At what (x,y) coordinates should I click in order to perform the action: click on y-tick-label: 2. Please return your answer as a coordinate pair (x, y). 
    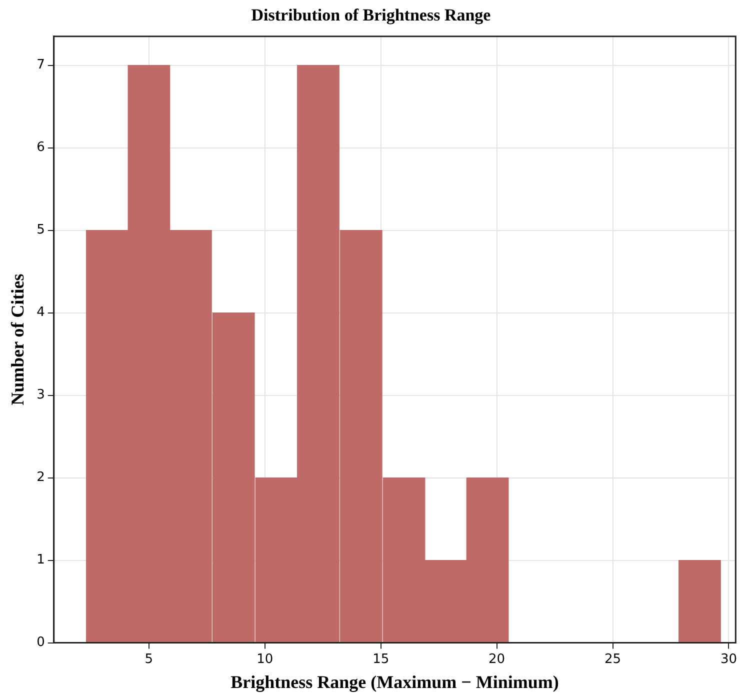
    Looking at the image, I should click on (40, 478).